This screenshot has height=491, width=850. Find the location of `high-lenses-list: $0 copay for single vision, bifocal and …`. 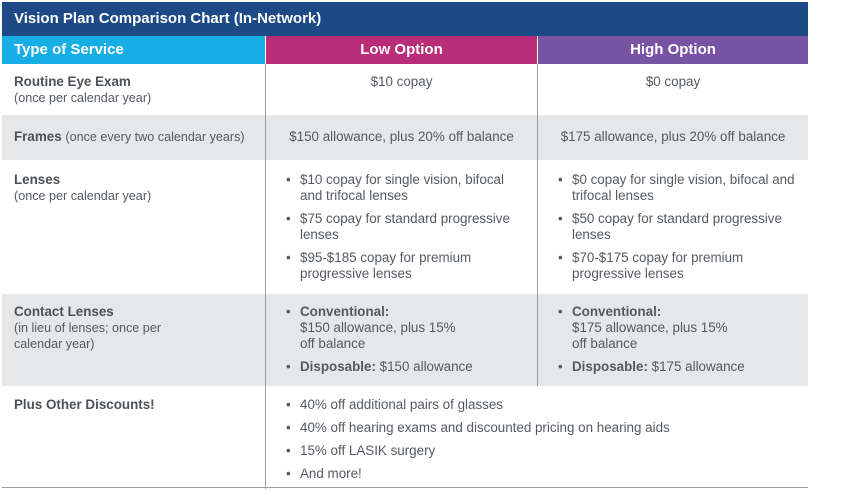

high-lenses-list: $0 copay for single vision, bifocal and … is located at coordinates (678, 227).